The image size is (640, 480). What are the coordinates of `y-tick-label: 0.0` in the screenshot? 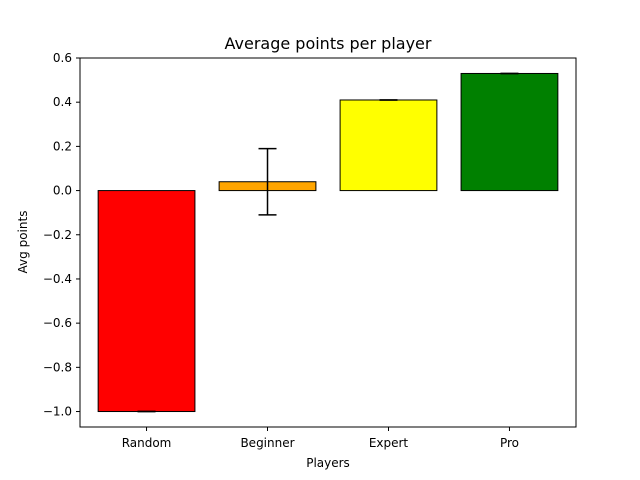 It's located at (62, 191).